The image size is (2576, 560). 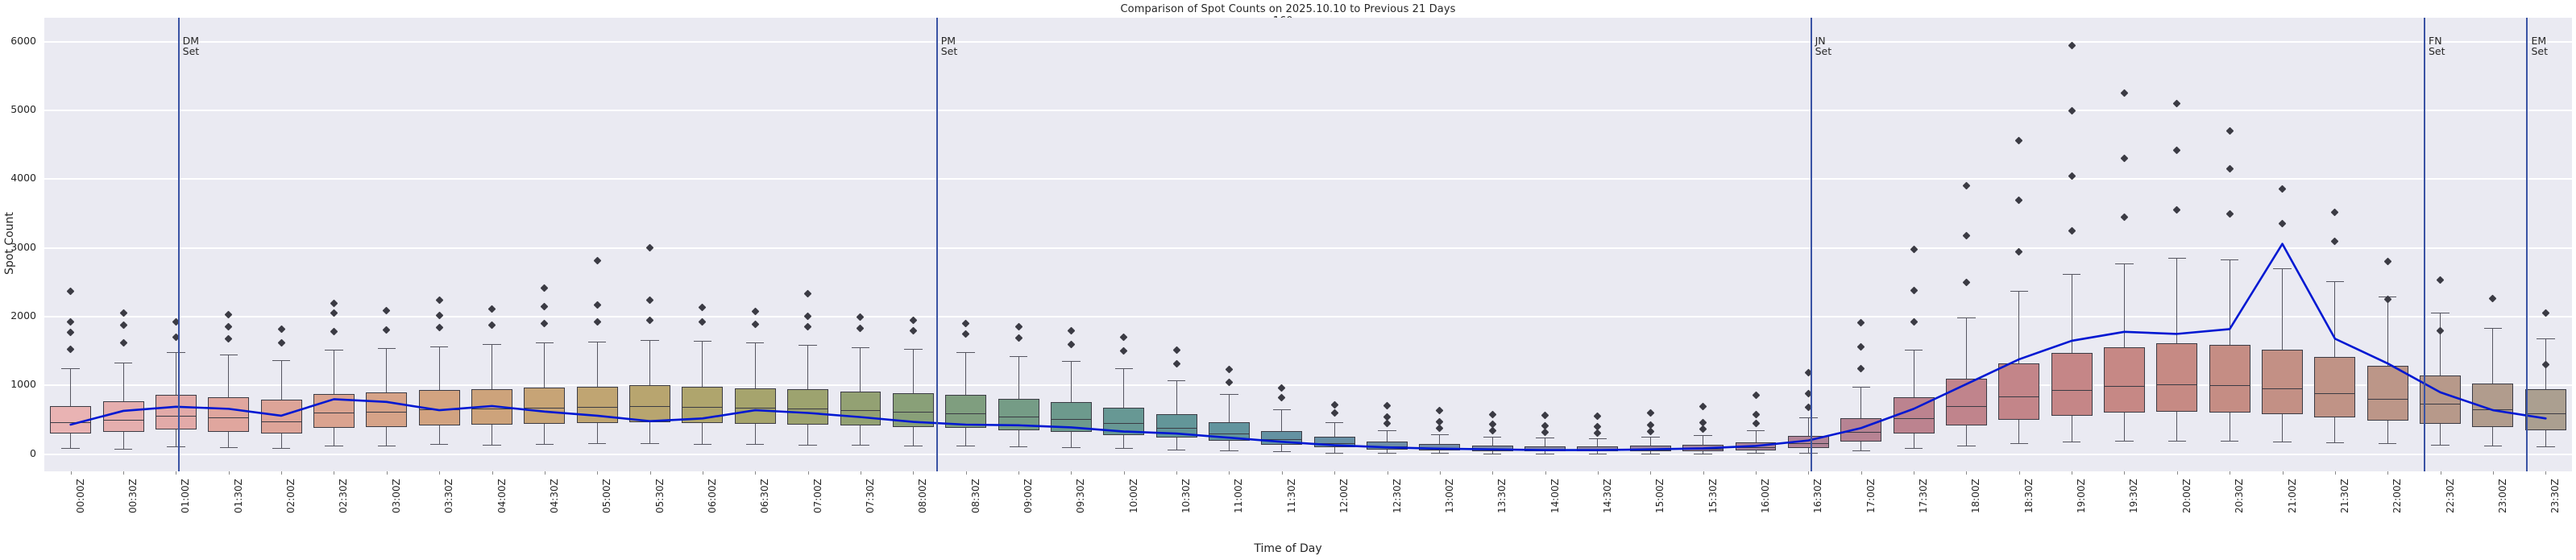 What do you see at coordinates (80, 496) in the screenshot?
I see `x-tick-label: 00:00Z` at bounding box center [80, 496].